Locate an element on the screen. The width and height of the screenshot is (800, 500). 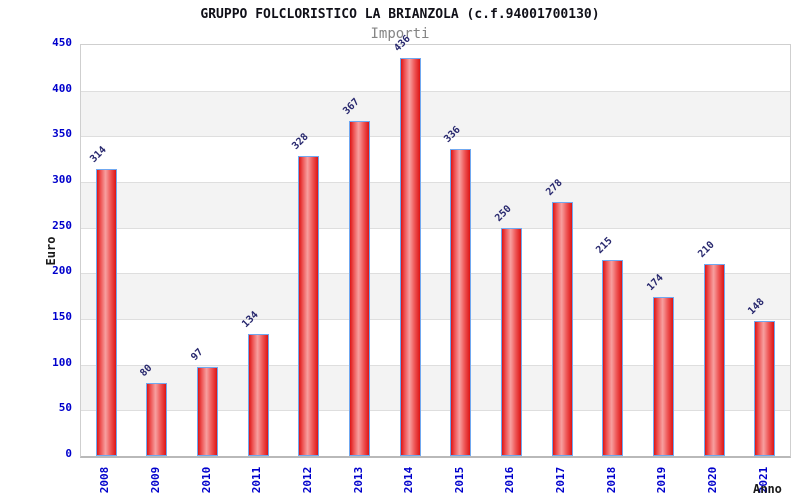
bar-value-label: 97 is located at coordinates (197, 355).